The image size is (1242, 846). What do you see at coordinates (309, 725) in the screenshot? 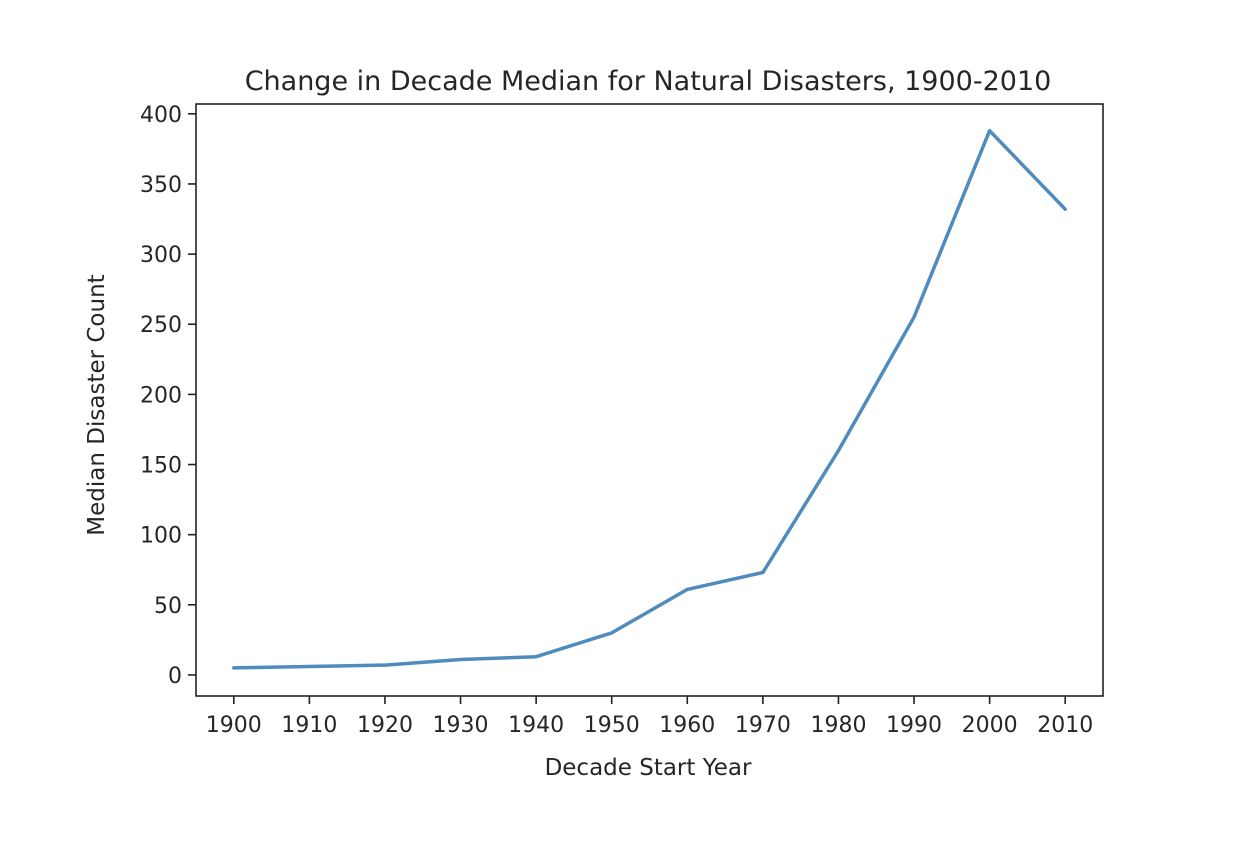
I see `x-tick-label: 1910` at bounding box center [309, 725].